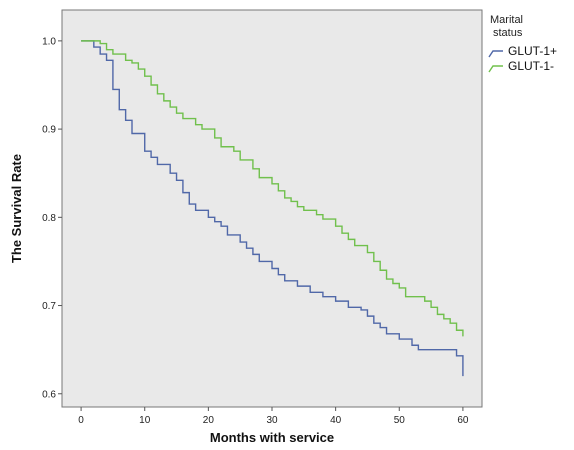  What do you see at coordinates (506, 20) in the screenshot?
I see `legend-title-line-1: Marital` at bounding box center [506, 20].